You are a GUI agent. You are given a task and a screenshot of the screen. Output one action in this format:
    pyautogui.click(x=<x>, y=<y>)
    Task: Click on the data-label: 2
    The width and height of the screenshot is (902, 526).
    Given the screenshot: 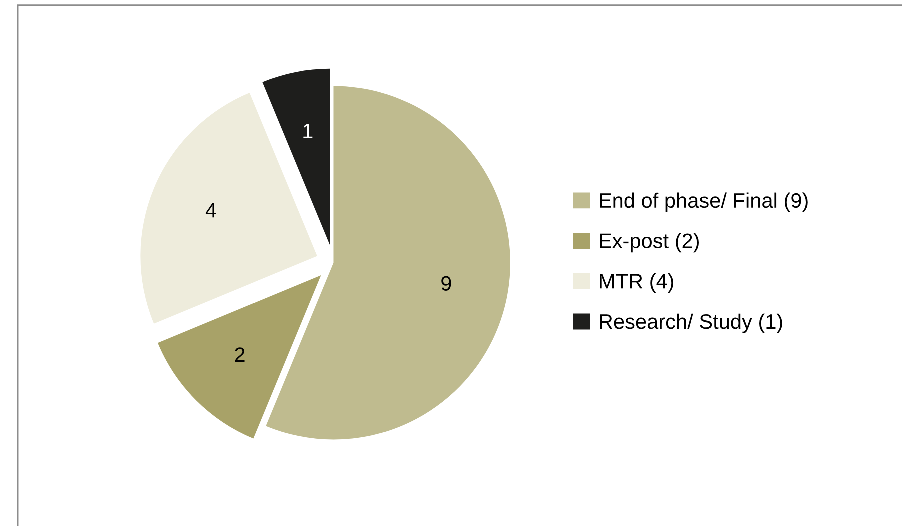 What is the action you would take?
    pyautogui.click(x=240, y=355)
    